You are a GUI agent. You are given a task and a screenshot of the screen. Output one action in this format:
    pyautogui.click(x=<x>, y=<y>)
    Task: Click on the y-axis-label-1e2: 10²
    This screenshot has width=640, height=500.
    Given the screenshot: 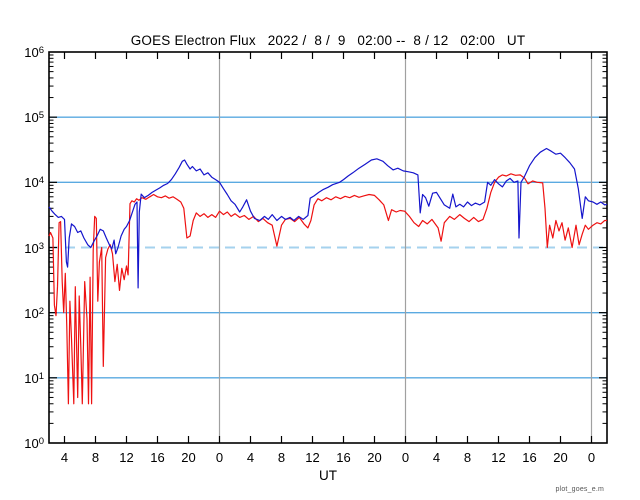 What is the action you would take?
    pyautogui.click(x=34, y=313)
    